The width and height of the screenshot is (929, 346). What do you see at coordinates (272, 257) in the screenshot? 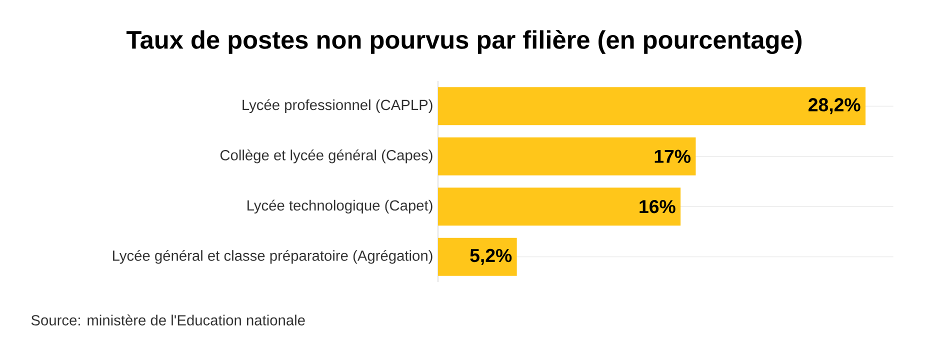
I see `y-tick-label: Lycée général et classe préparatoire (Agrégation)` at bounding box center [272, 257].